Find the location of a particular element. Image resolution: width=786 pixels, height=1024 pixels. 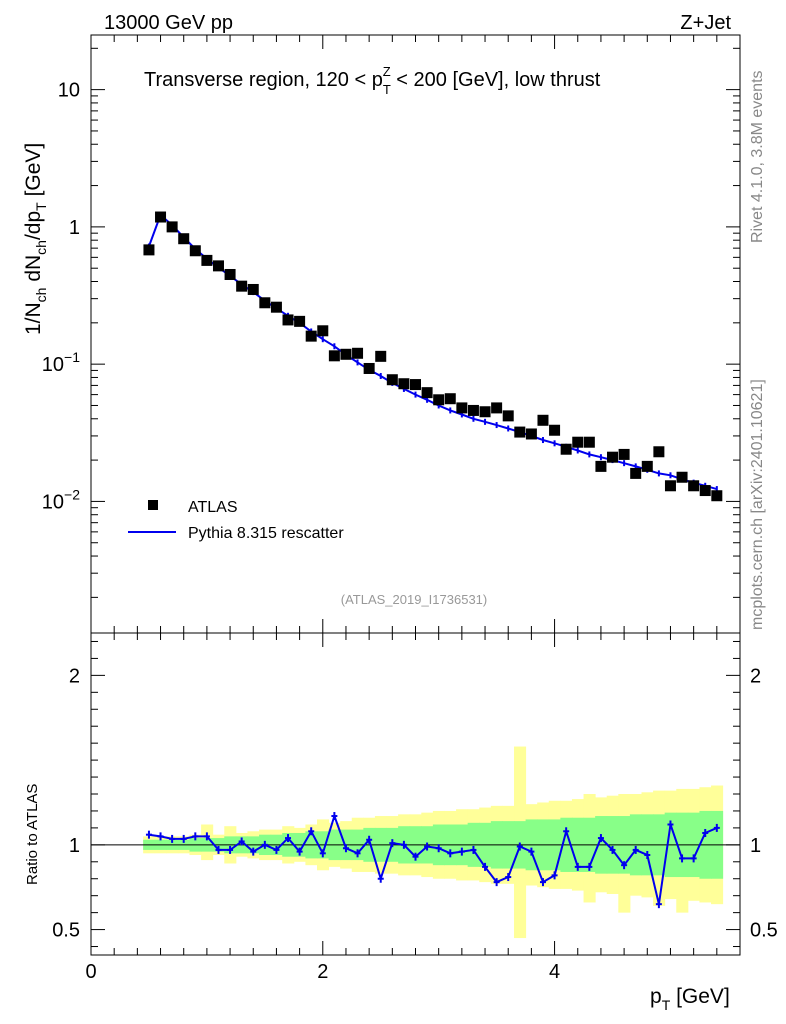

legend-atlas-marker is located at coordinates (153, 505).